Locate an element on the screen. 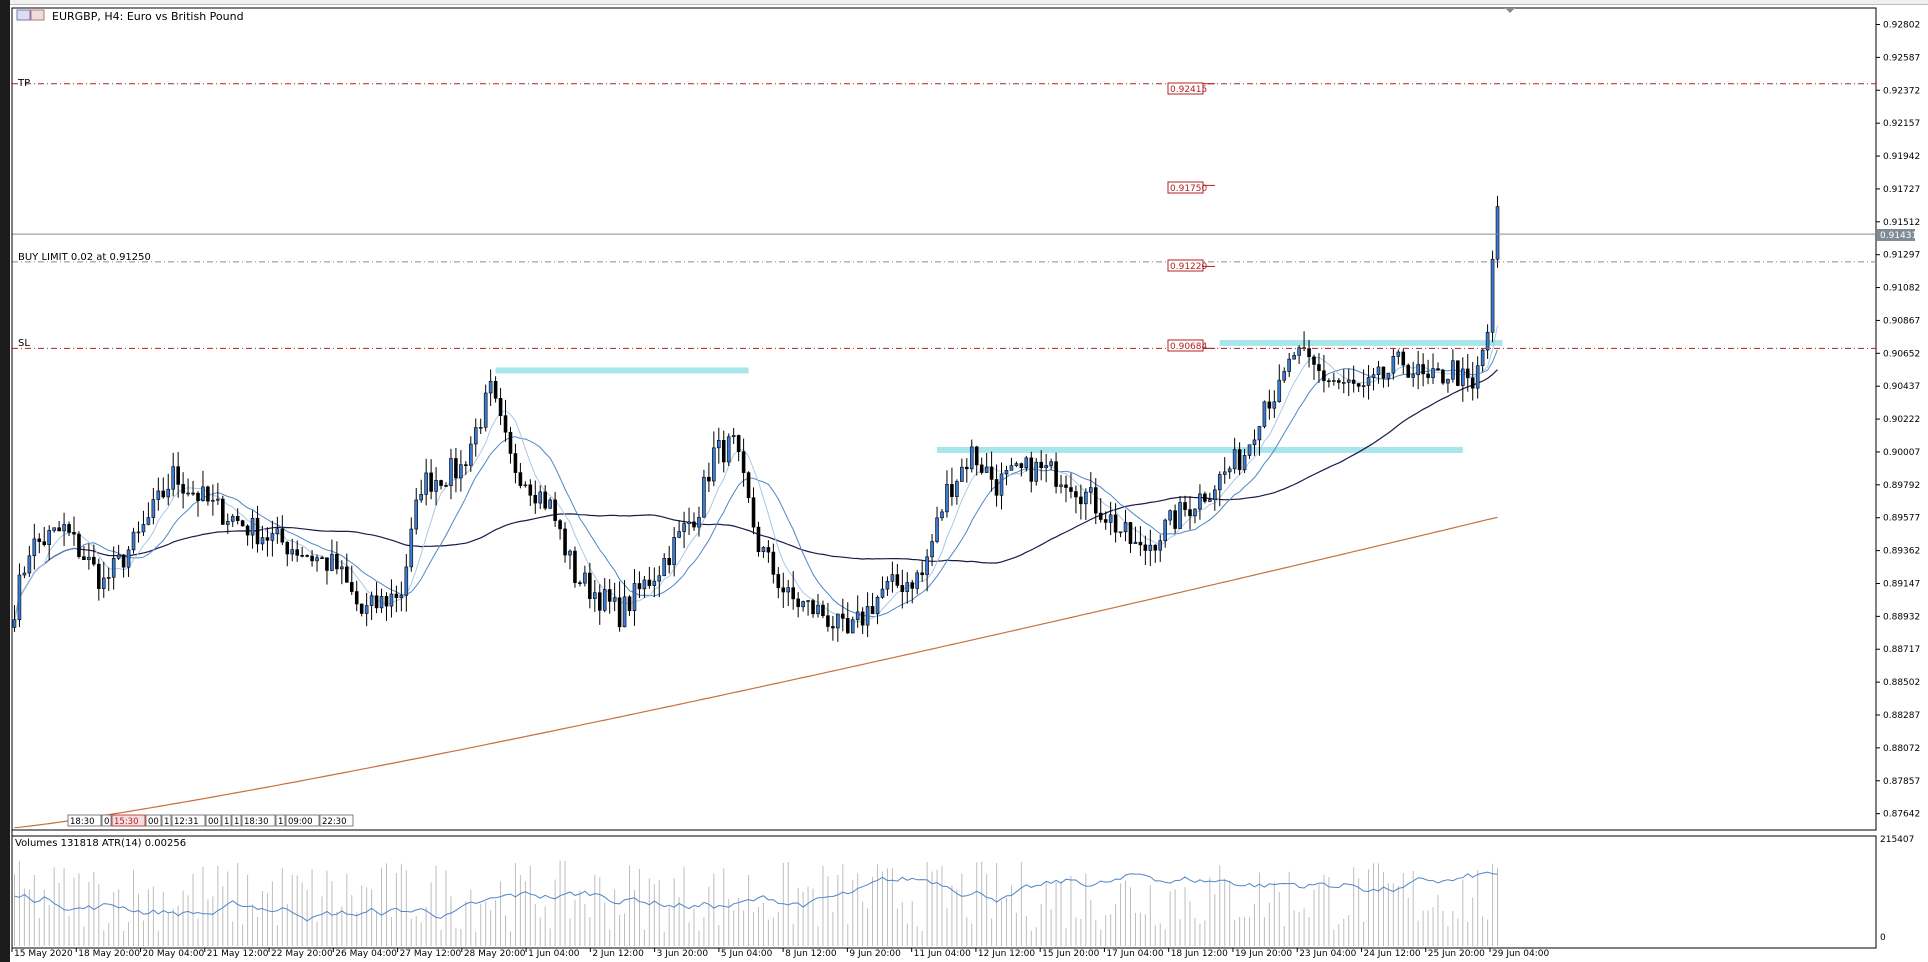  session-labels: 18:30 0 15:30 00 1 12:31 00 1 1 18:30 1 09:00 22:30 is located at coordinates (210, 820).